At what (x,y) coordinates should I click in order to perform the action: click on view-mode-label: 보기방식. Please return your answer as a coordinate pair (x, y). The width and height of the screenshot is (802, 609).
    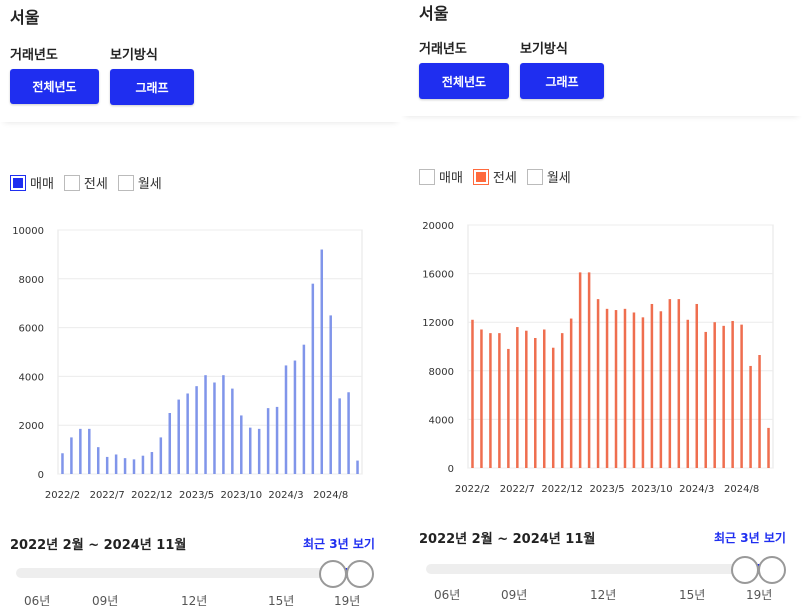
    Looking at the image, I should click on (134, 55).